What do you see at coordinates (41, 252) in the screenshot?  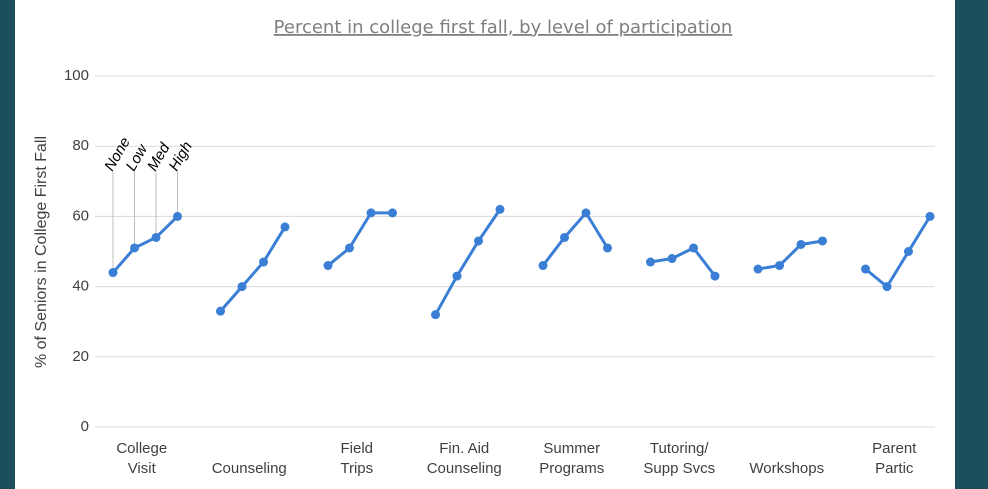 I see `y-axis-label: % of Seniors in College First Fall` at bounding box center [41, 252].